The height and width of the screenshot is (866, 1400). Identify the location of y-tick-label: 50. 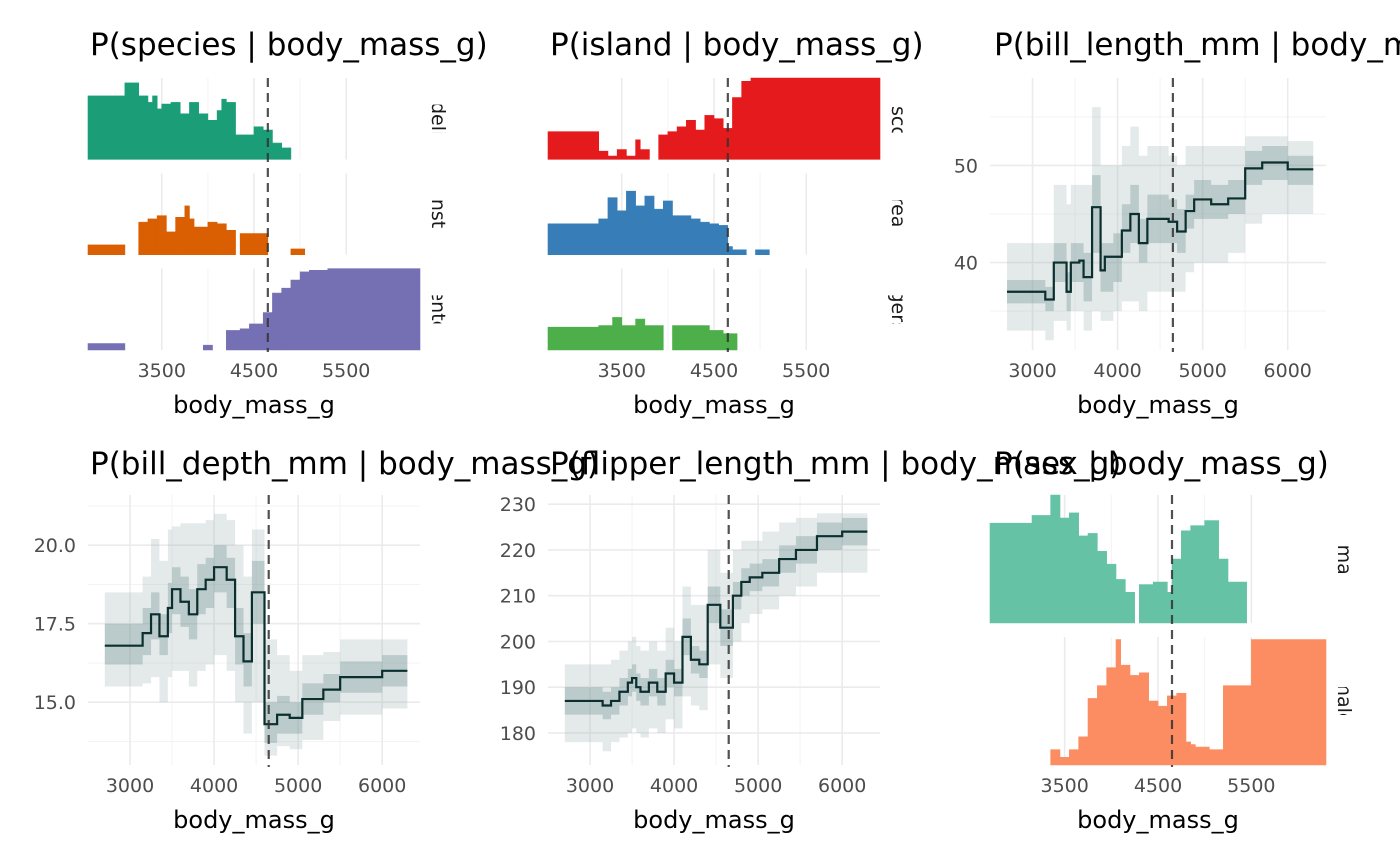
(966, 166).